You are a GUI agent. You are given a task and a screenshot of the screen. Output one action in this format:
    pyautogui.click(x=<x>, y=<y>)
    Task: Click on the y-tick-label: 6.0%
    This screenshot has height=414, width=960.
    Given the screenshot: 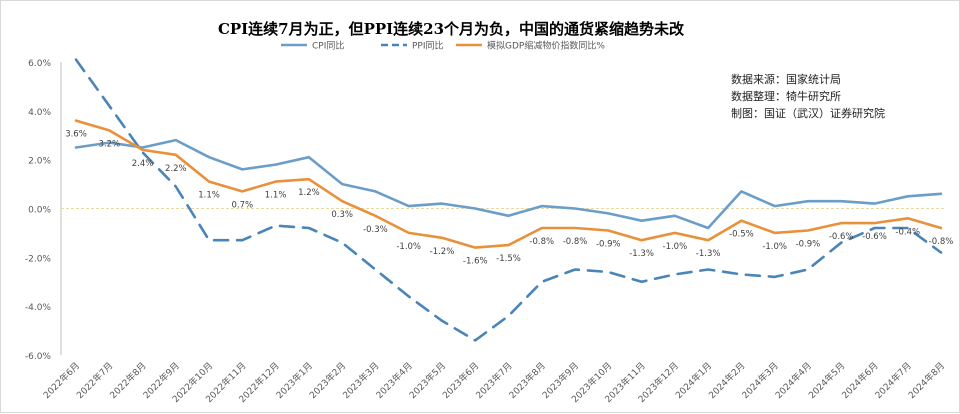 What is the action you would take?
    pyautogui.click(x=39, y=64)
    